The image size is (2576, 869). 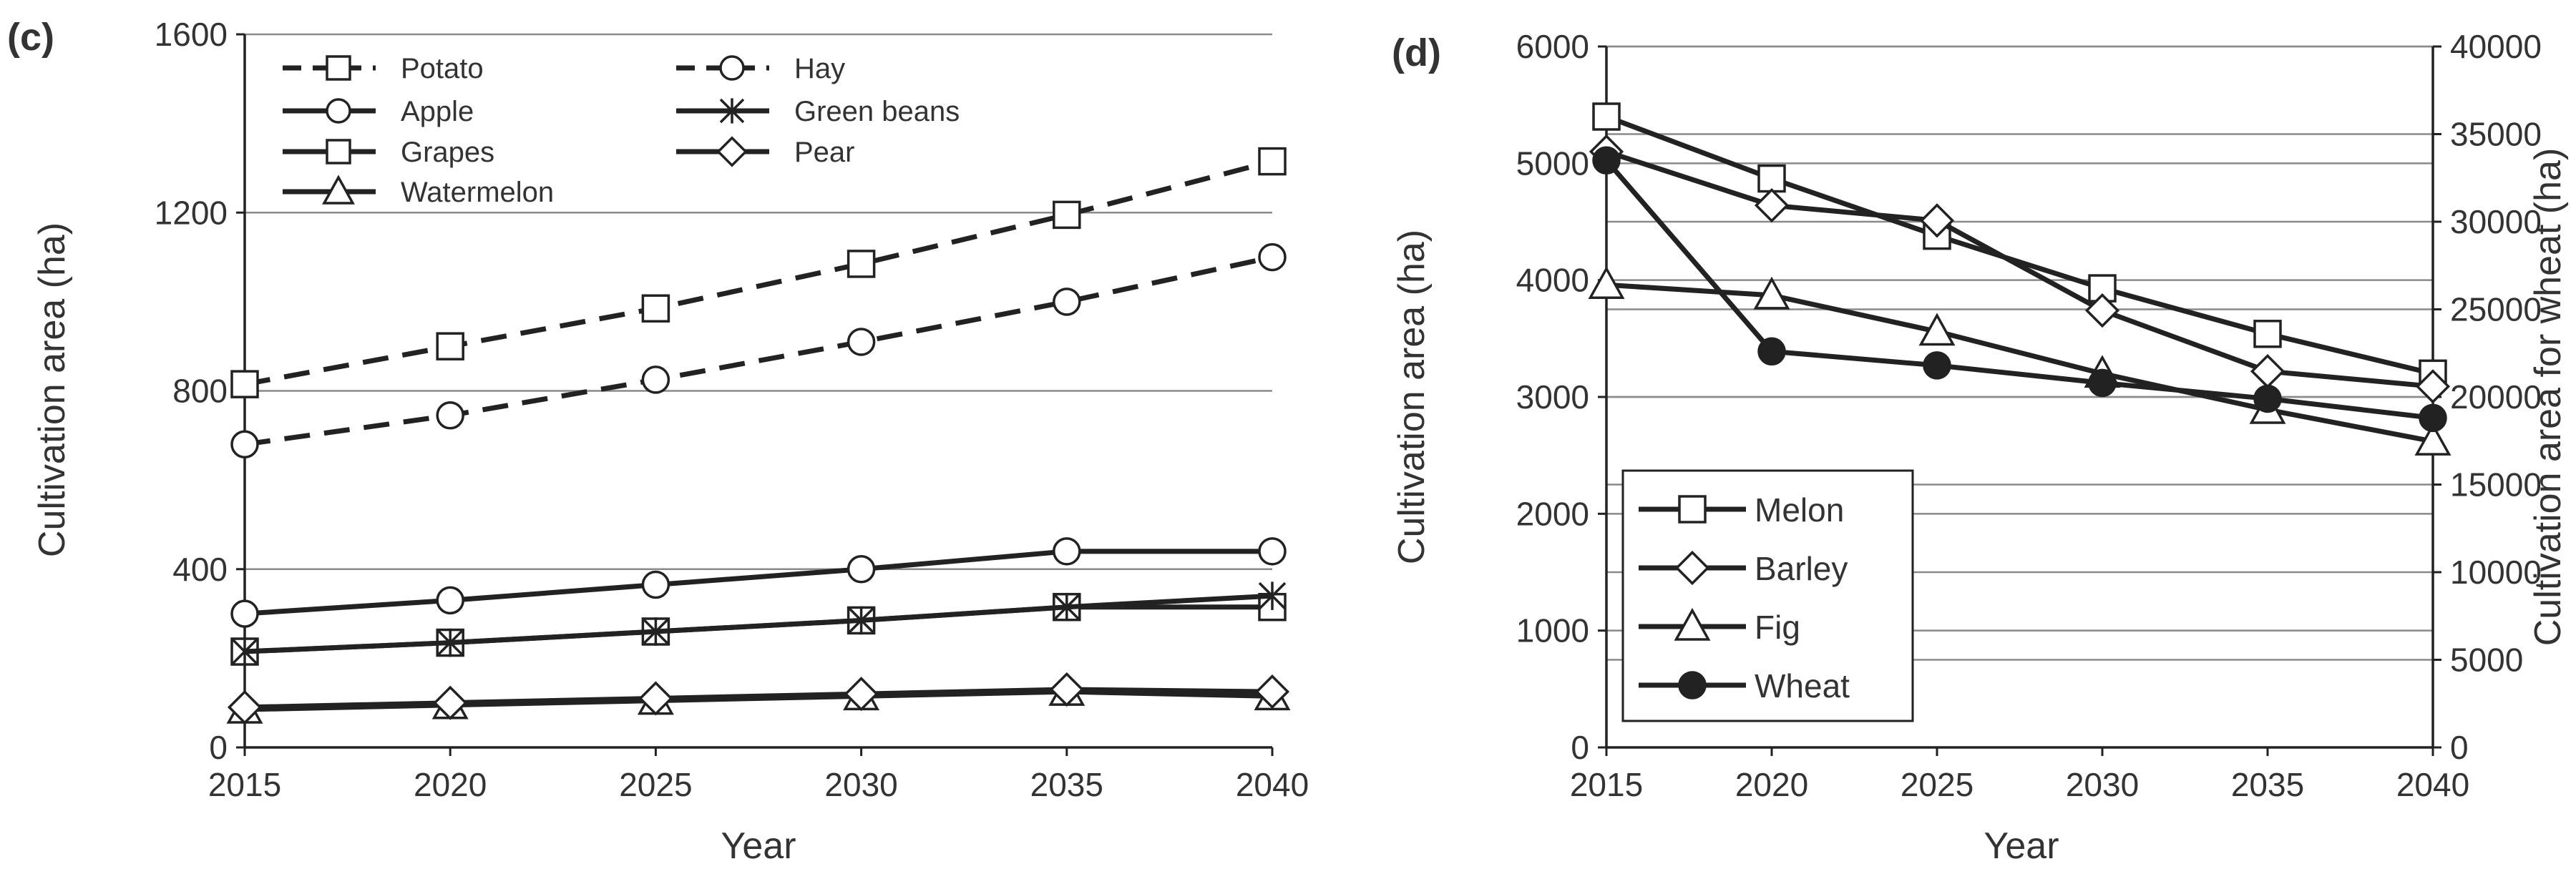 What do you see at coordinates (1801, 568) in the screenshot?
I see `legend-label-barley: Barley` at bounding box center [1801, 568].